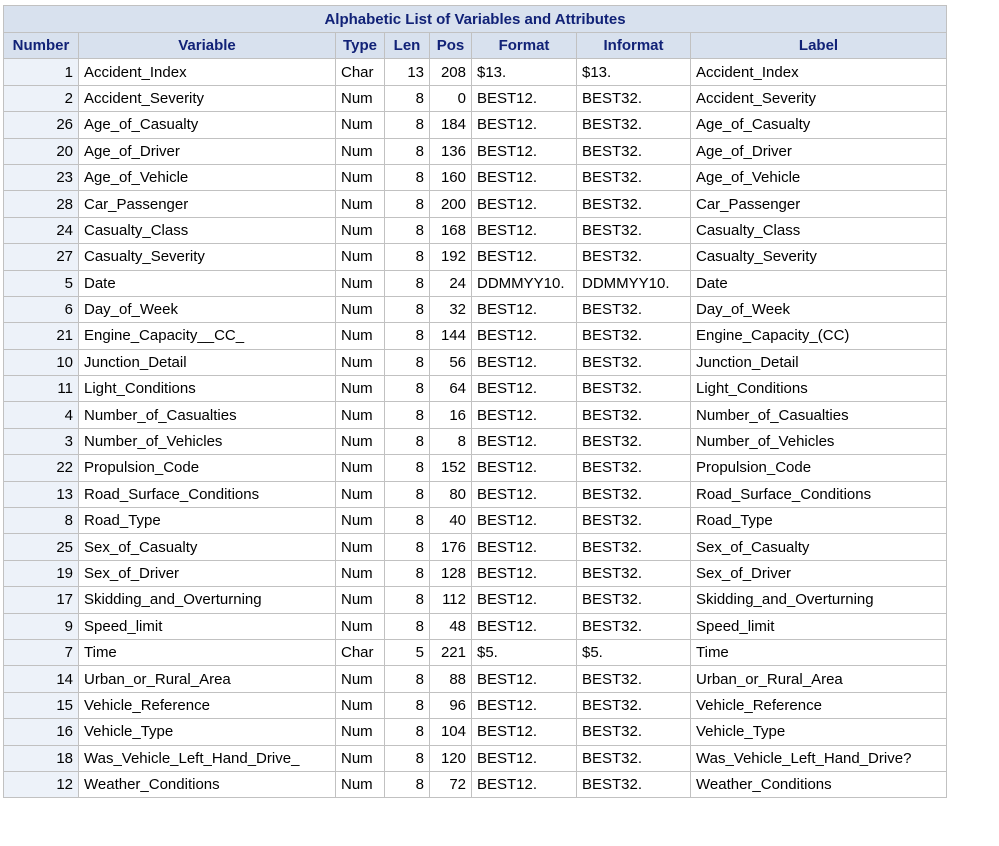 Image resolution: width=999 pixels, height=846 pixels. Describe the element at coordinates (450, 679) in the screenshot. I see `cell-pos: 88` at that location.